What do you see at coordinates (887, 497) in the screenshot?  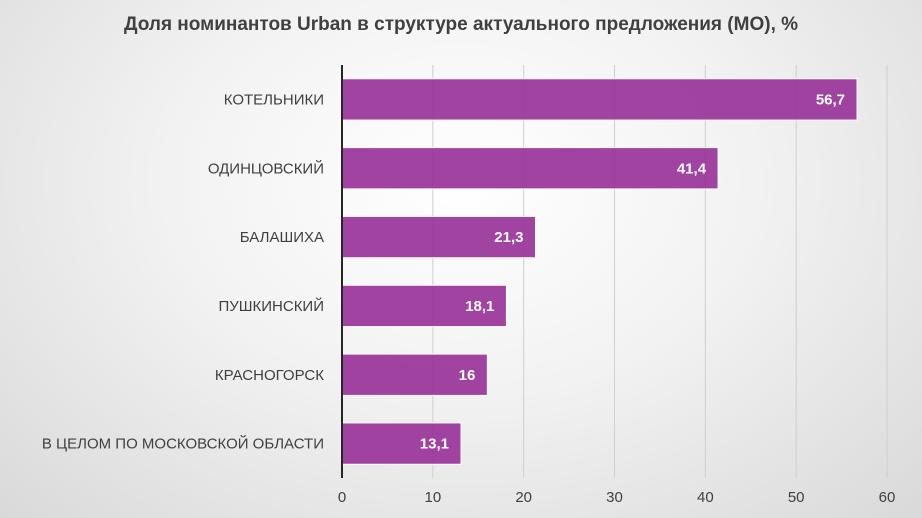 I see `x-tick-label: 60` at bounding box center [887, 497].